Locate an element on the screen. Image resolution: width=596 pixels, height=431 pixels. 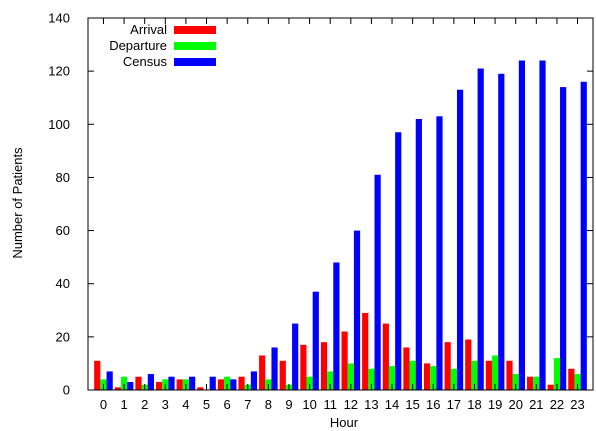
x-tick-label-7: 7 is located at coordinates (247, 404).